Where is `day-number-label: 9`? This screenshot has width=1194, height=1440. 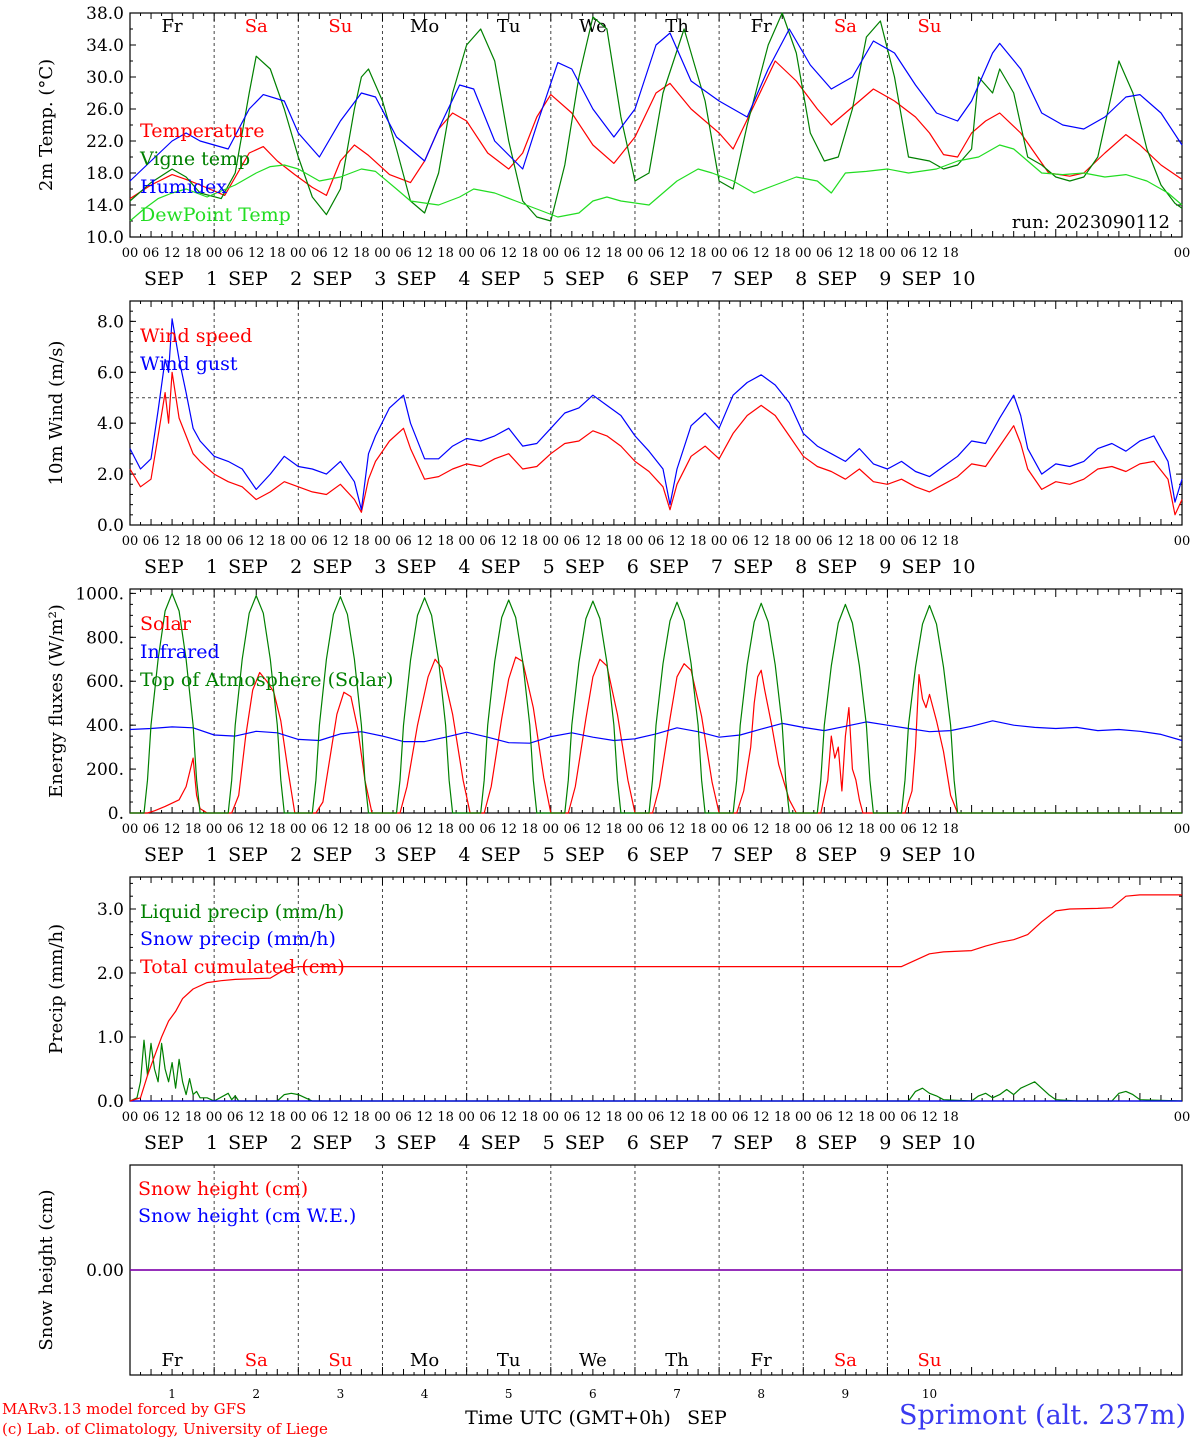 day-number-label: 9 is located at coordinates (846, 1394).